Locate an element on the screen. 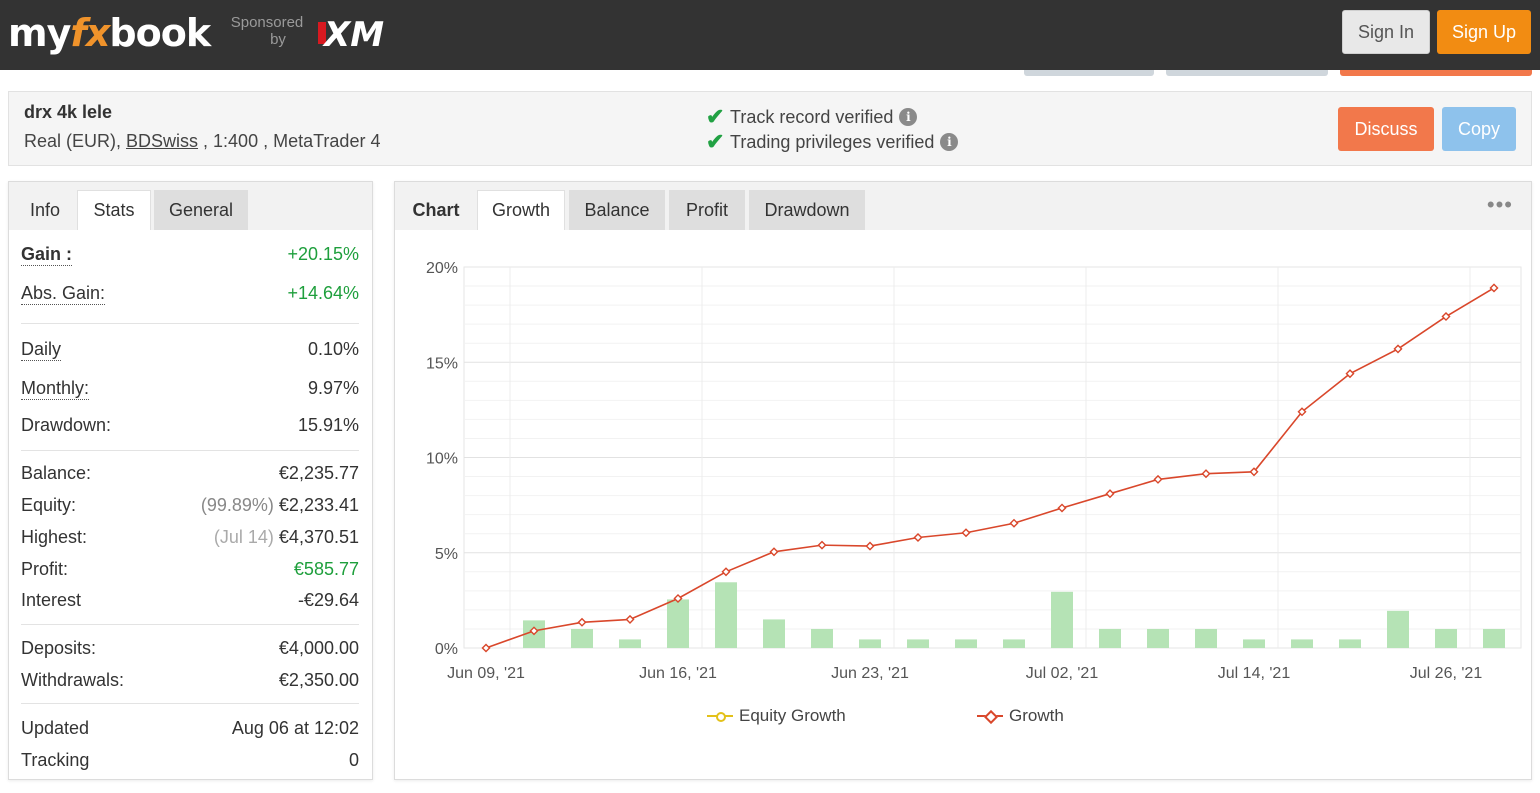 The image size is (1540, 793). tab-stats: Stats is located at coordinates (114, 210).